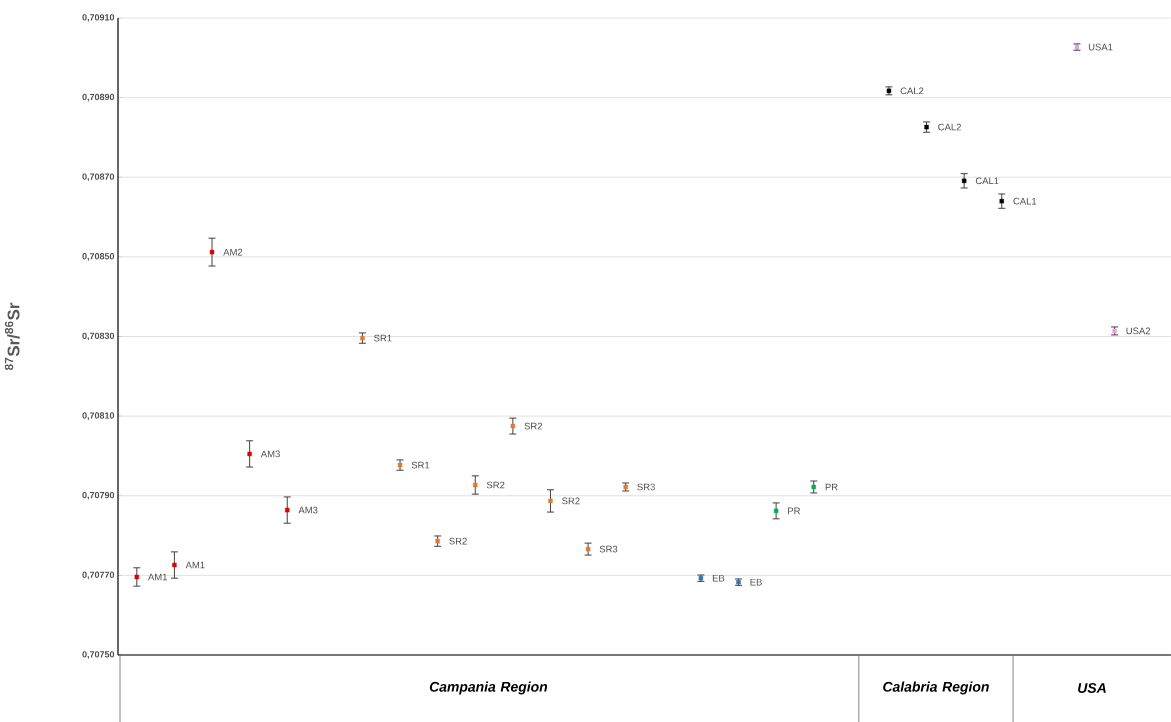 This screenshot has width=1171, height=722. What do you see at coordinates (1092, 688) in the screenshot?
I see `text: USA` at bounding box center [1092, 688].